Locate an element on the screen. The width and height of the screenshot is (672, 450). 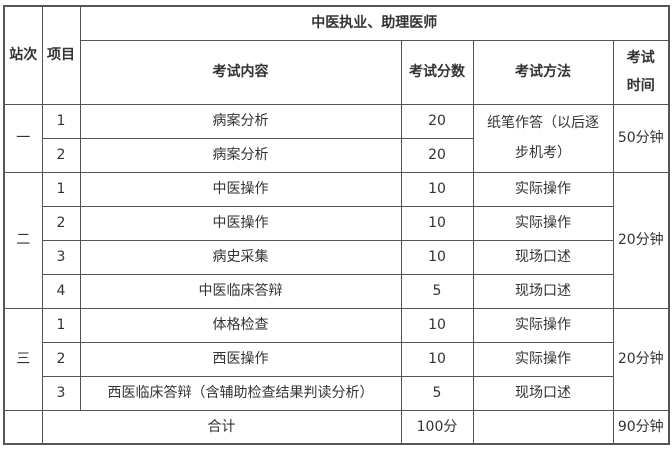
station-cell: 三 is located at coordinates (23, 359).